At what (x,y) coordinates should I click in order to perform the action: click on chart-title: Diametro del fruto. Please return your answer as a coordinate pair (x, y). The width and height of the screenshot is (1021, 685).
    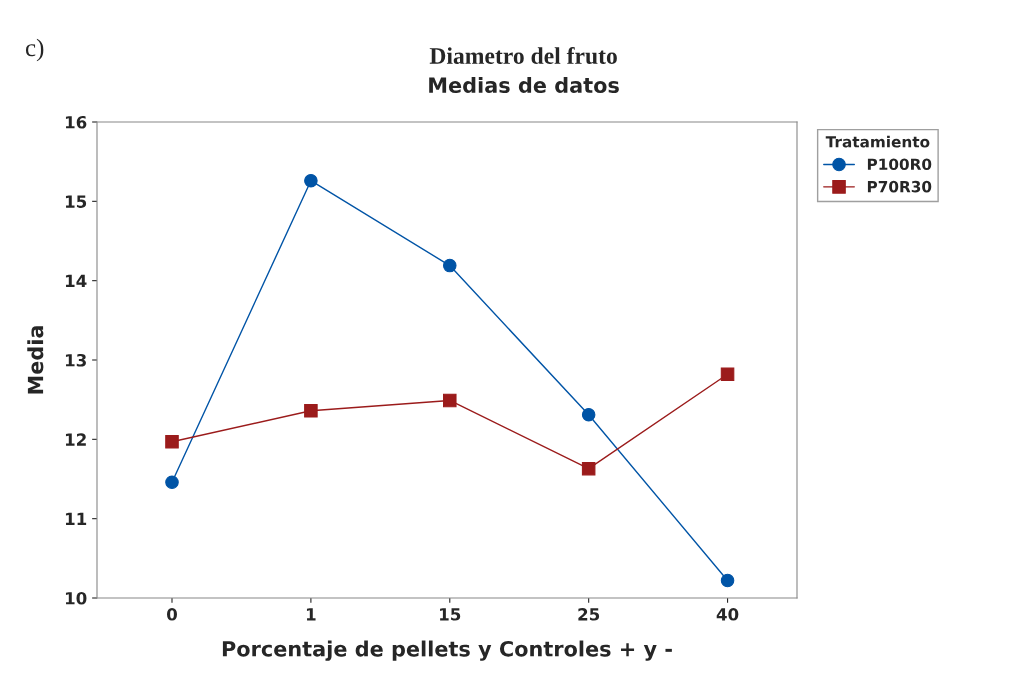
    Looking at the image, I should click on (523, 55).